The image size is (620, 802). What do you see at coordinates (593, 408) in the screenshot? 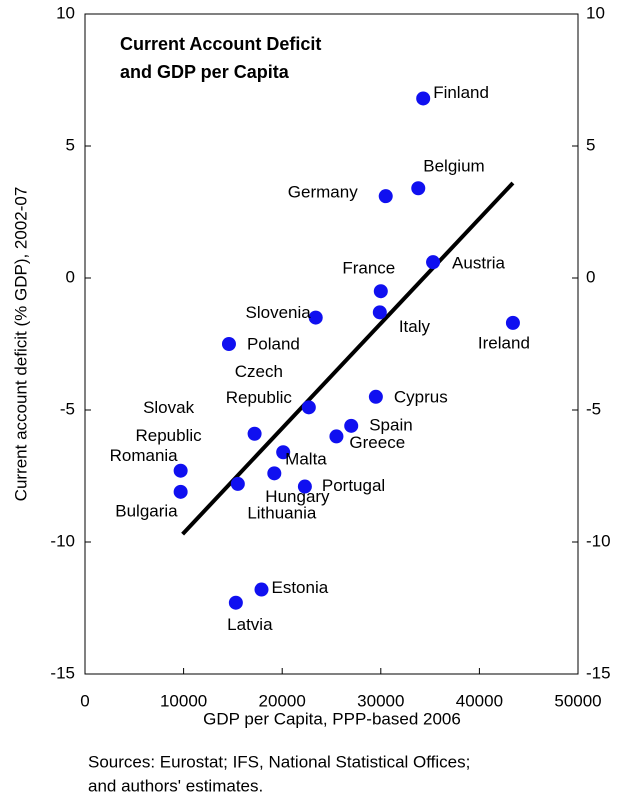
I see `y2-tick-label: -5` at bounding box center [593, 408].